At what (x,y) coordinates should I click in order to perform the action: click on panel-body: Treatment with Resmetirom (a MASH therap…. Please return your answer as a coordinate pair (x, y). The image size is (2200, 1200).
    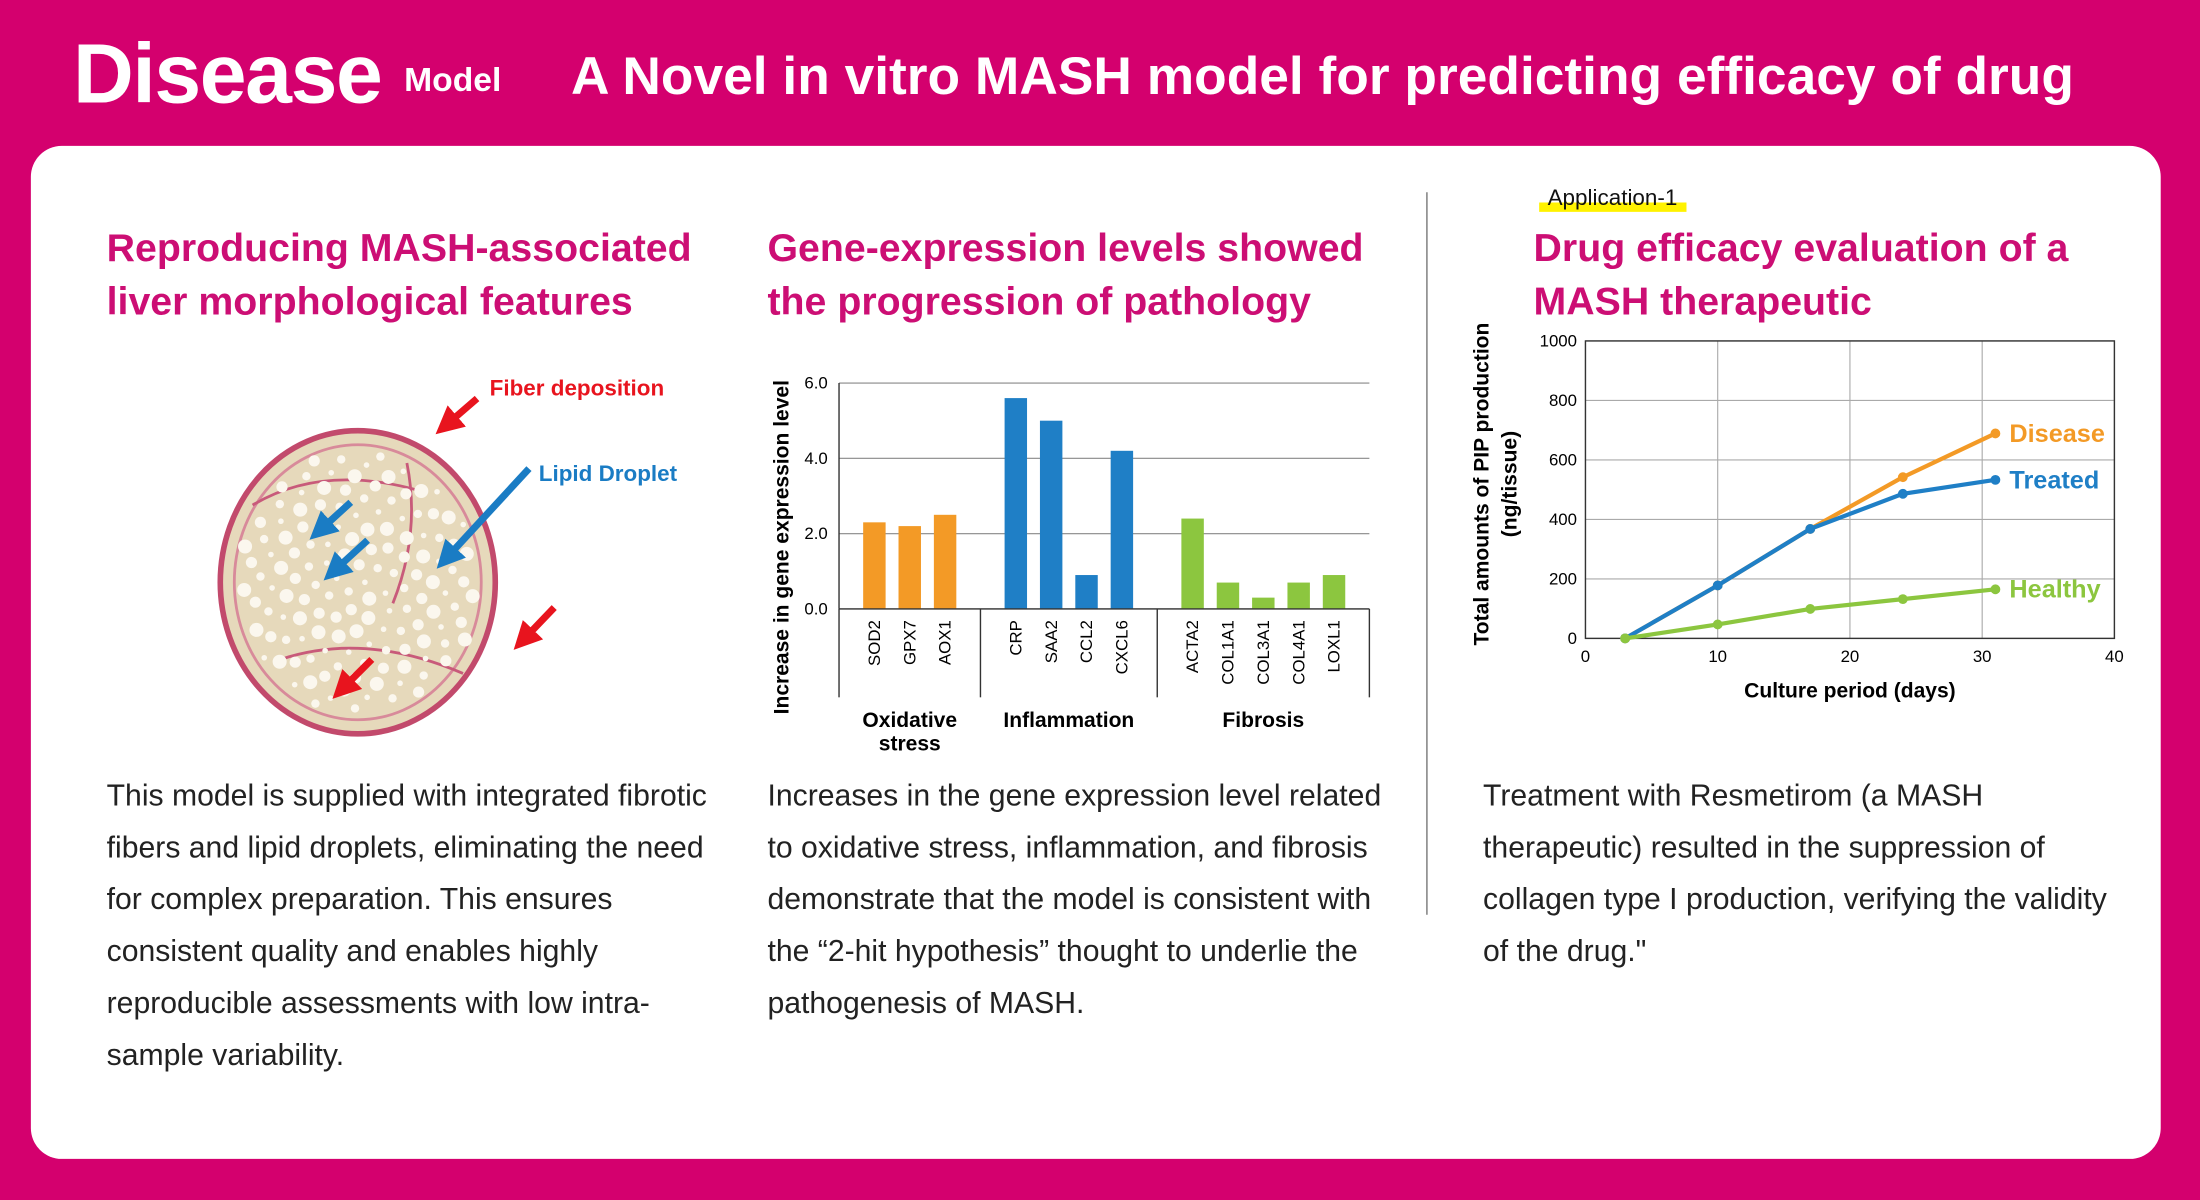
    Looking at the image, I should click on (1795, 873).